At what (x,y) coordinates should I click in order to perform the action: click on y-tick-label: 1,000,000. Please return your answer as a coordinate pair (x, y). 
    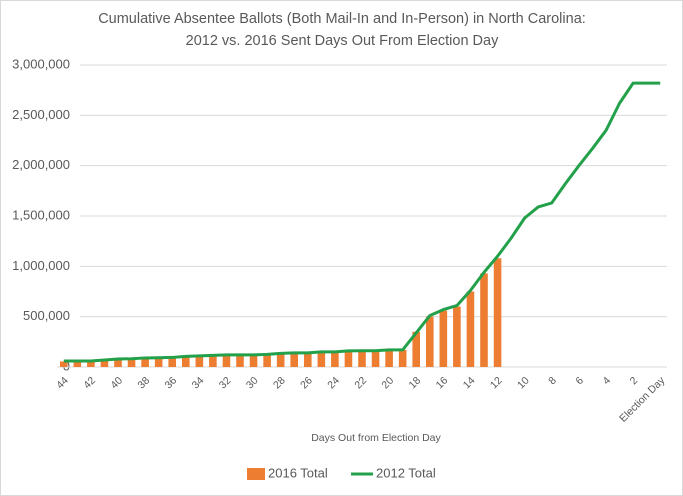
    Looking at the image, I should click on (41, 265).